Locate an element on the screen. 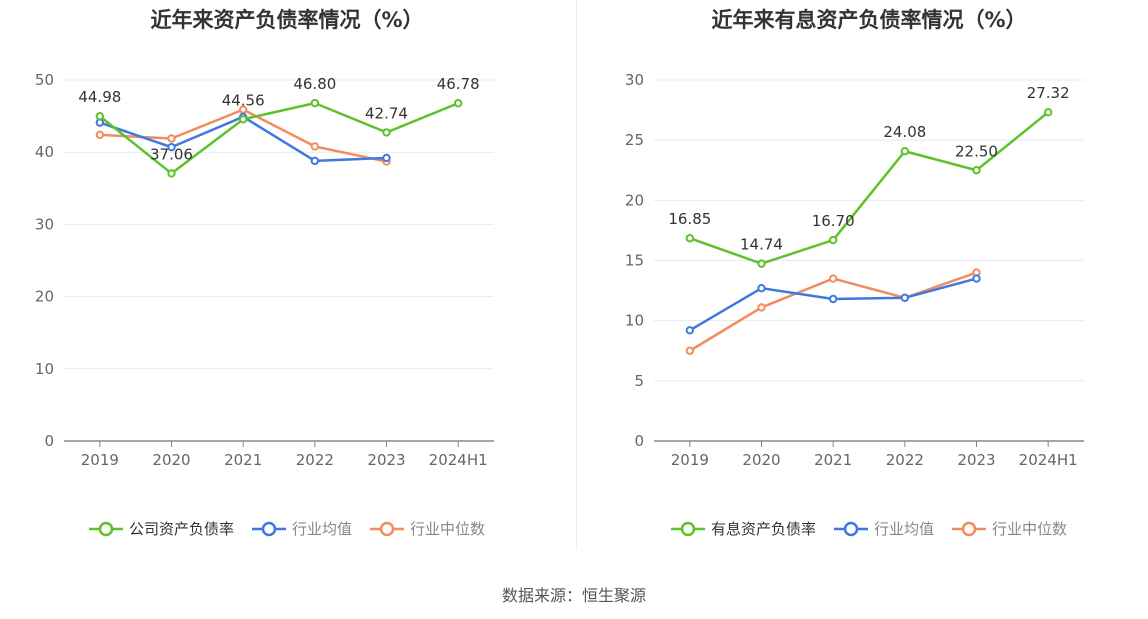  legend-label: 公司资产负债率 is located at coordinates (181, 529).